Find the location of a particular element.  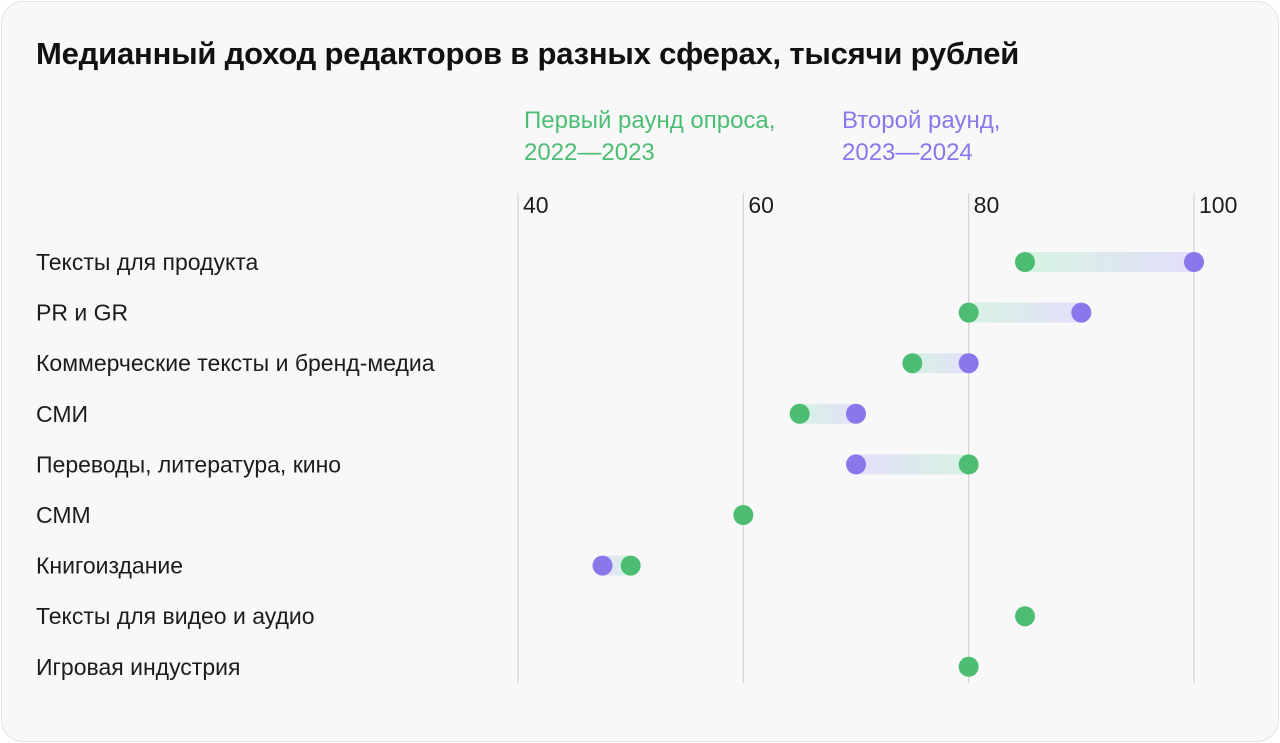

category-label: Книгоиздание is located at coordinates (109, 566).